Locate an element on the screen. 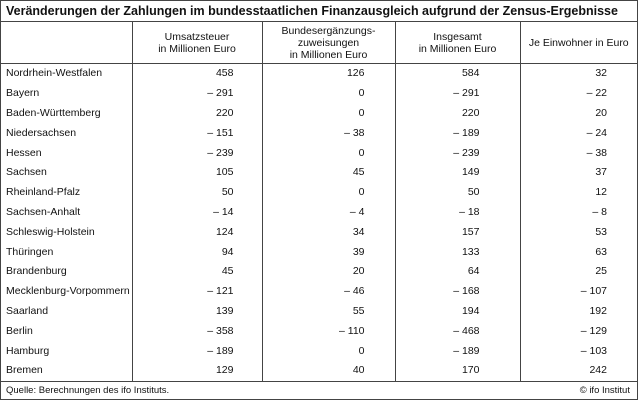  table-row: Hamburg – 189 0– 189– 103 is located at coordinates (318, 351).